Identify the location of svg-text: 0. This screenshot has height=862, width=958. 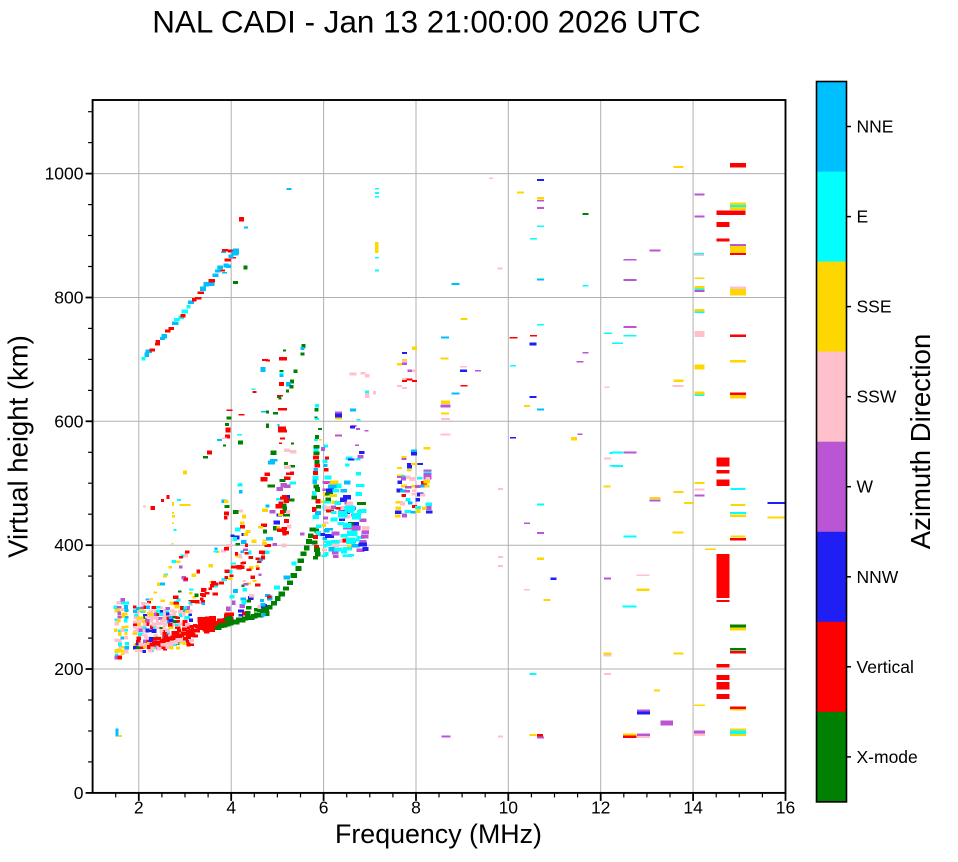
(79, 793).